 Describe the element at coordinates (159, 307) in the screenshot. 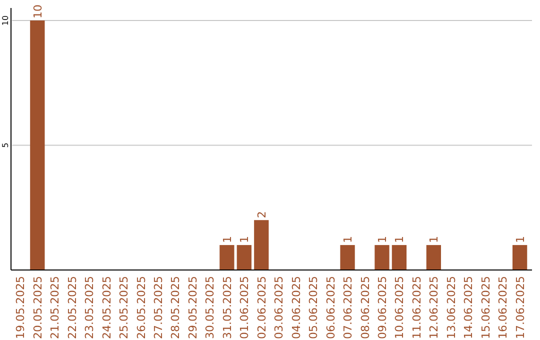

I see `x-tick-label: 27.05.2025` at that location.